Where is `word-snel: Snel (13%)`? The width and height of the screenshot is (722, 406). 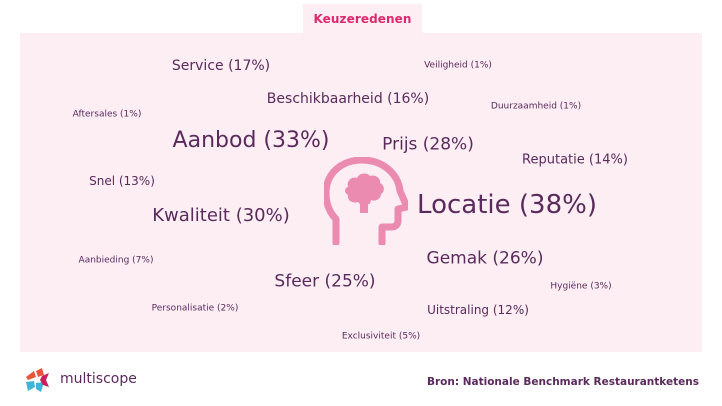
word-snel: Snel (13%) is located at coordinates (122, 181).